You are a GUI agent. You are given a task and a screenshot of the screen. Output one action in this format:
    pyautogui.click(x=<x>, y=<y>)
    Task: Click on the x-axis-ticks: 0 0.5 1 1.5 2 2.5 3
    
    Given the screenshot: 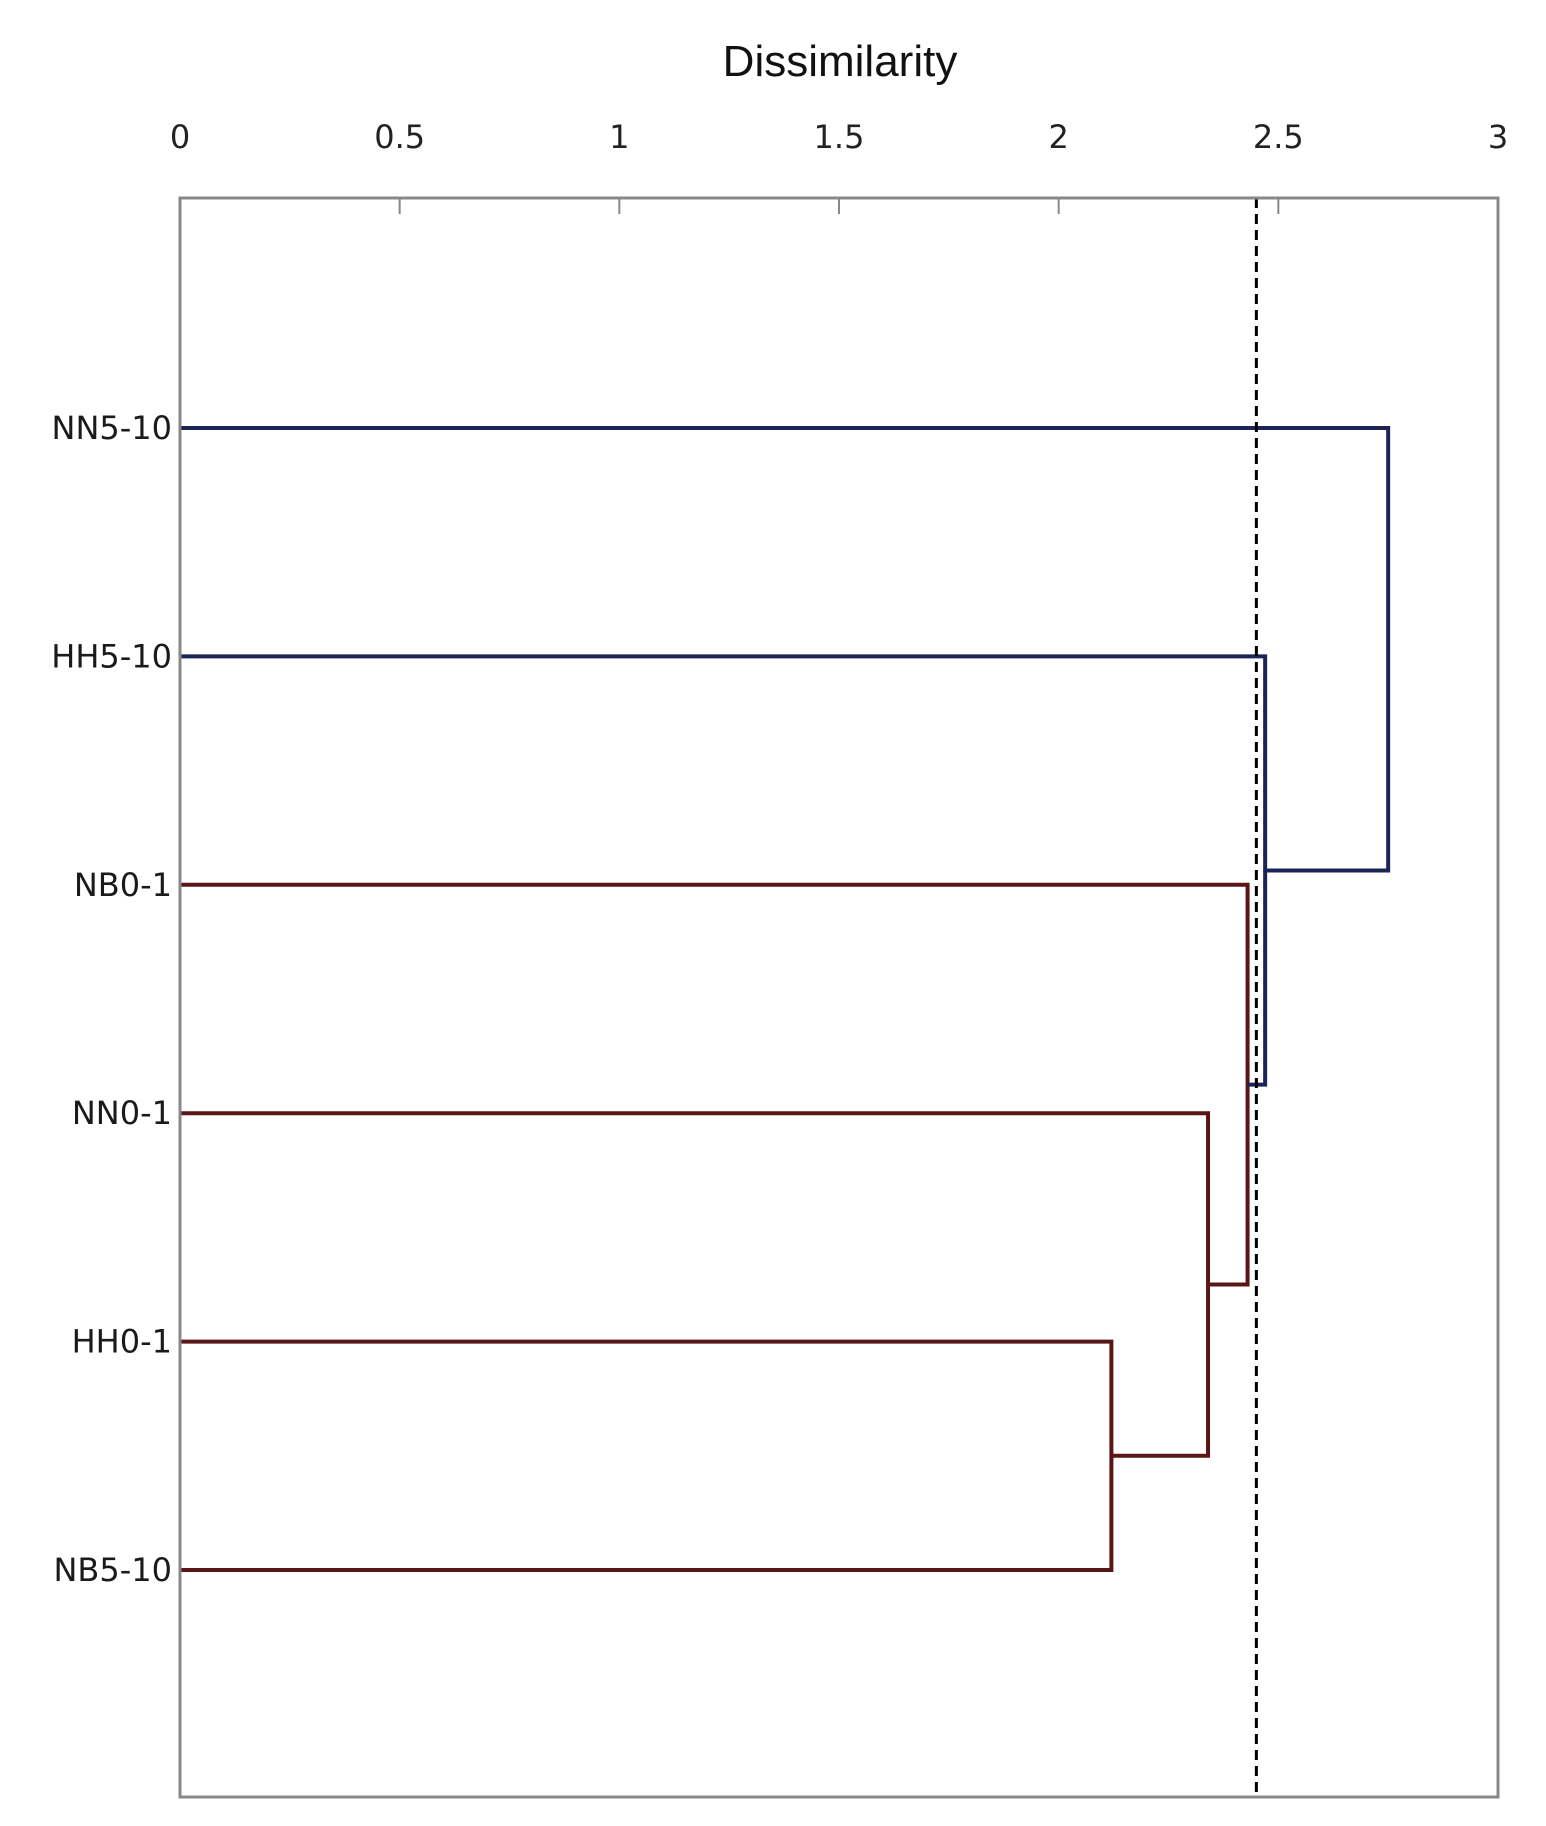 What is the action you would take?
    pyautogui.click(x=839, y=166)
    